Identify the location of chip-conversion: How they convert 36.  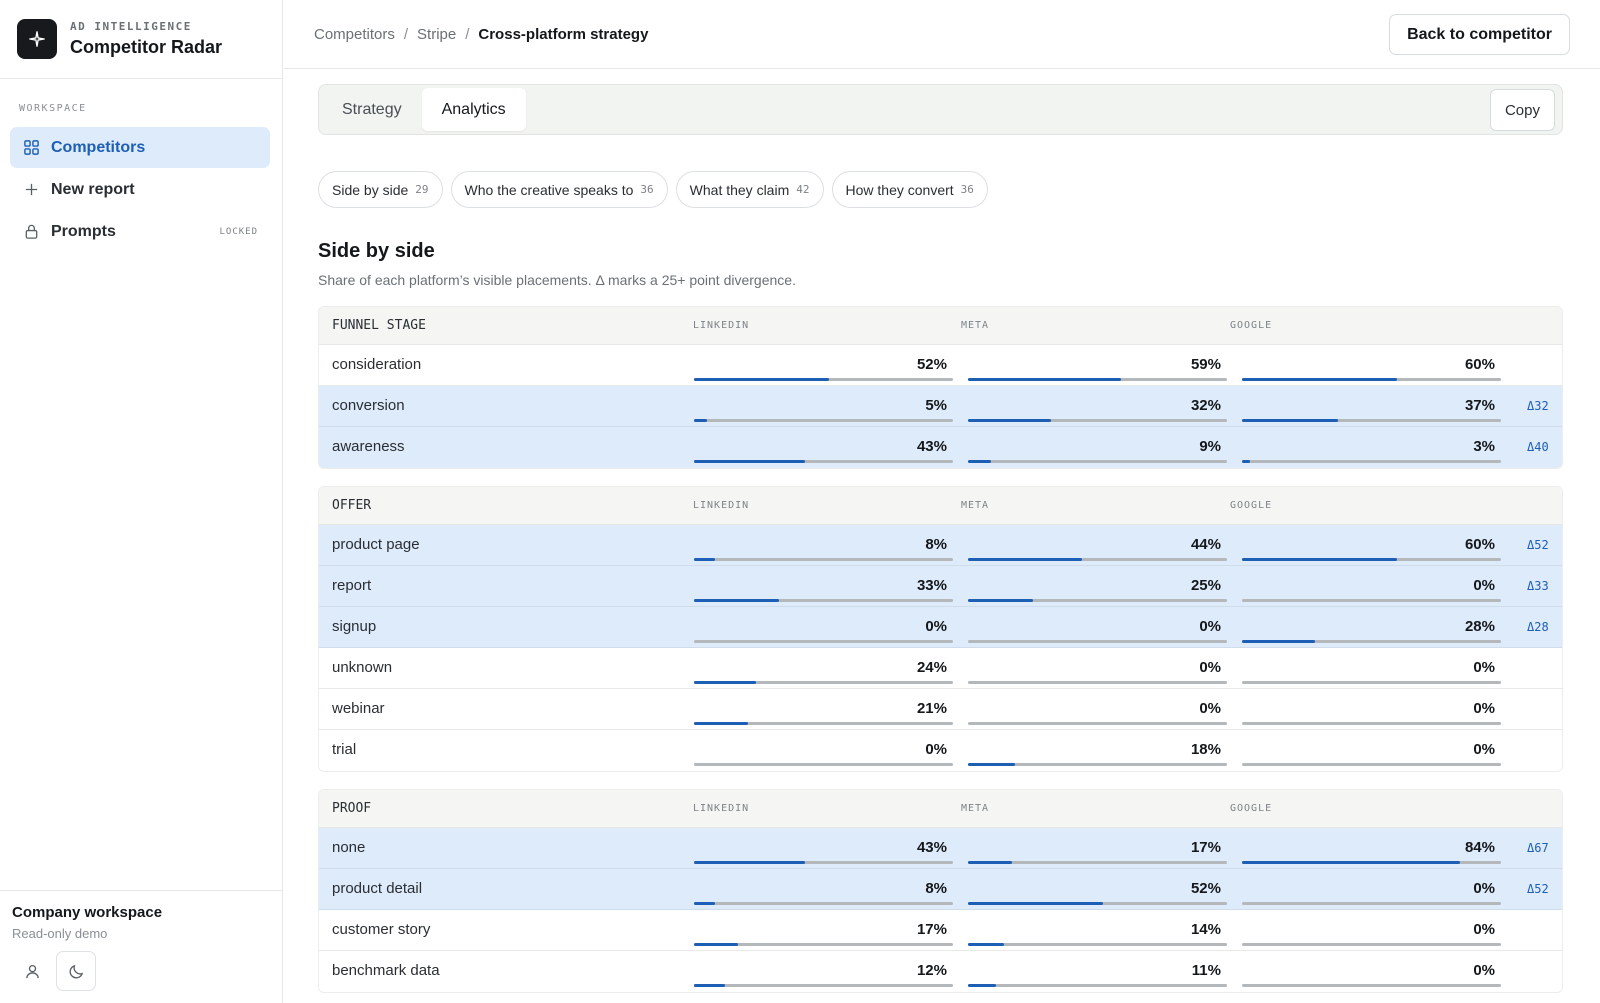
(909, 189).